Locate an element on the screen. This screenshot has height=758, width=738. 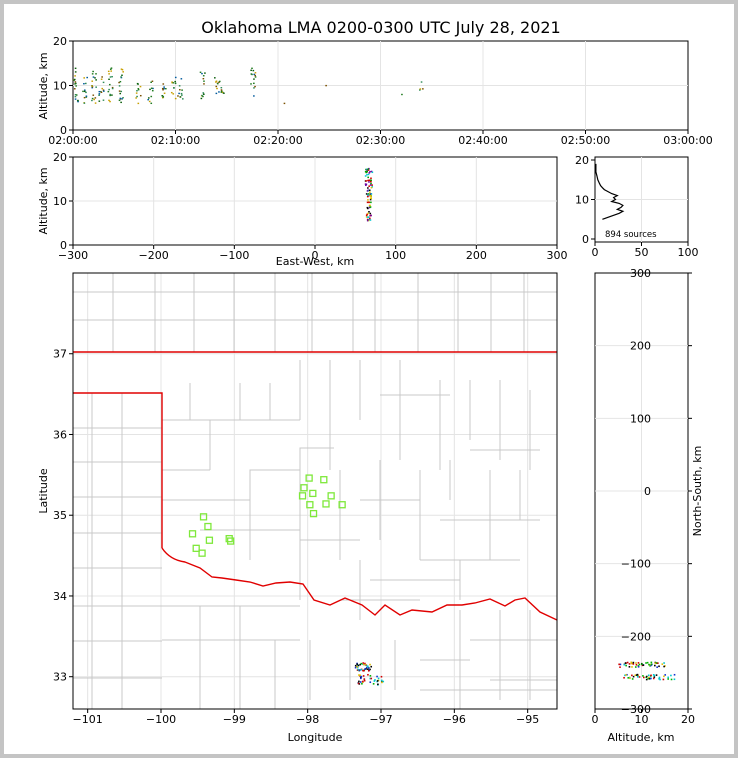
time-tick-label: 02:20:00 is located at coordinates (277, 140).